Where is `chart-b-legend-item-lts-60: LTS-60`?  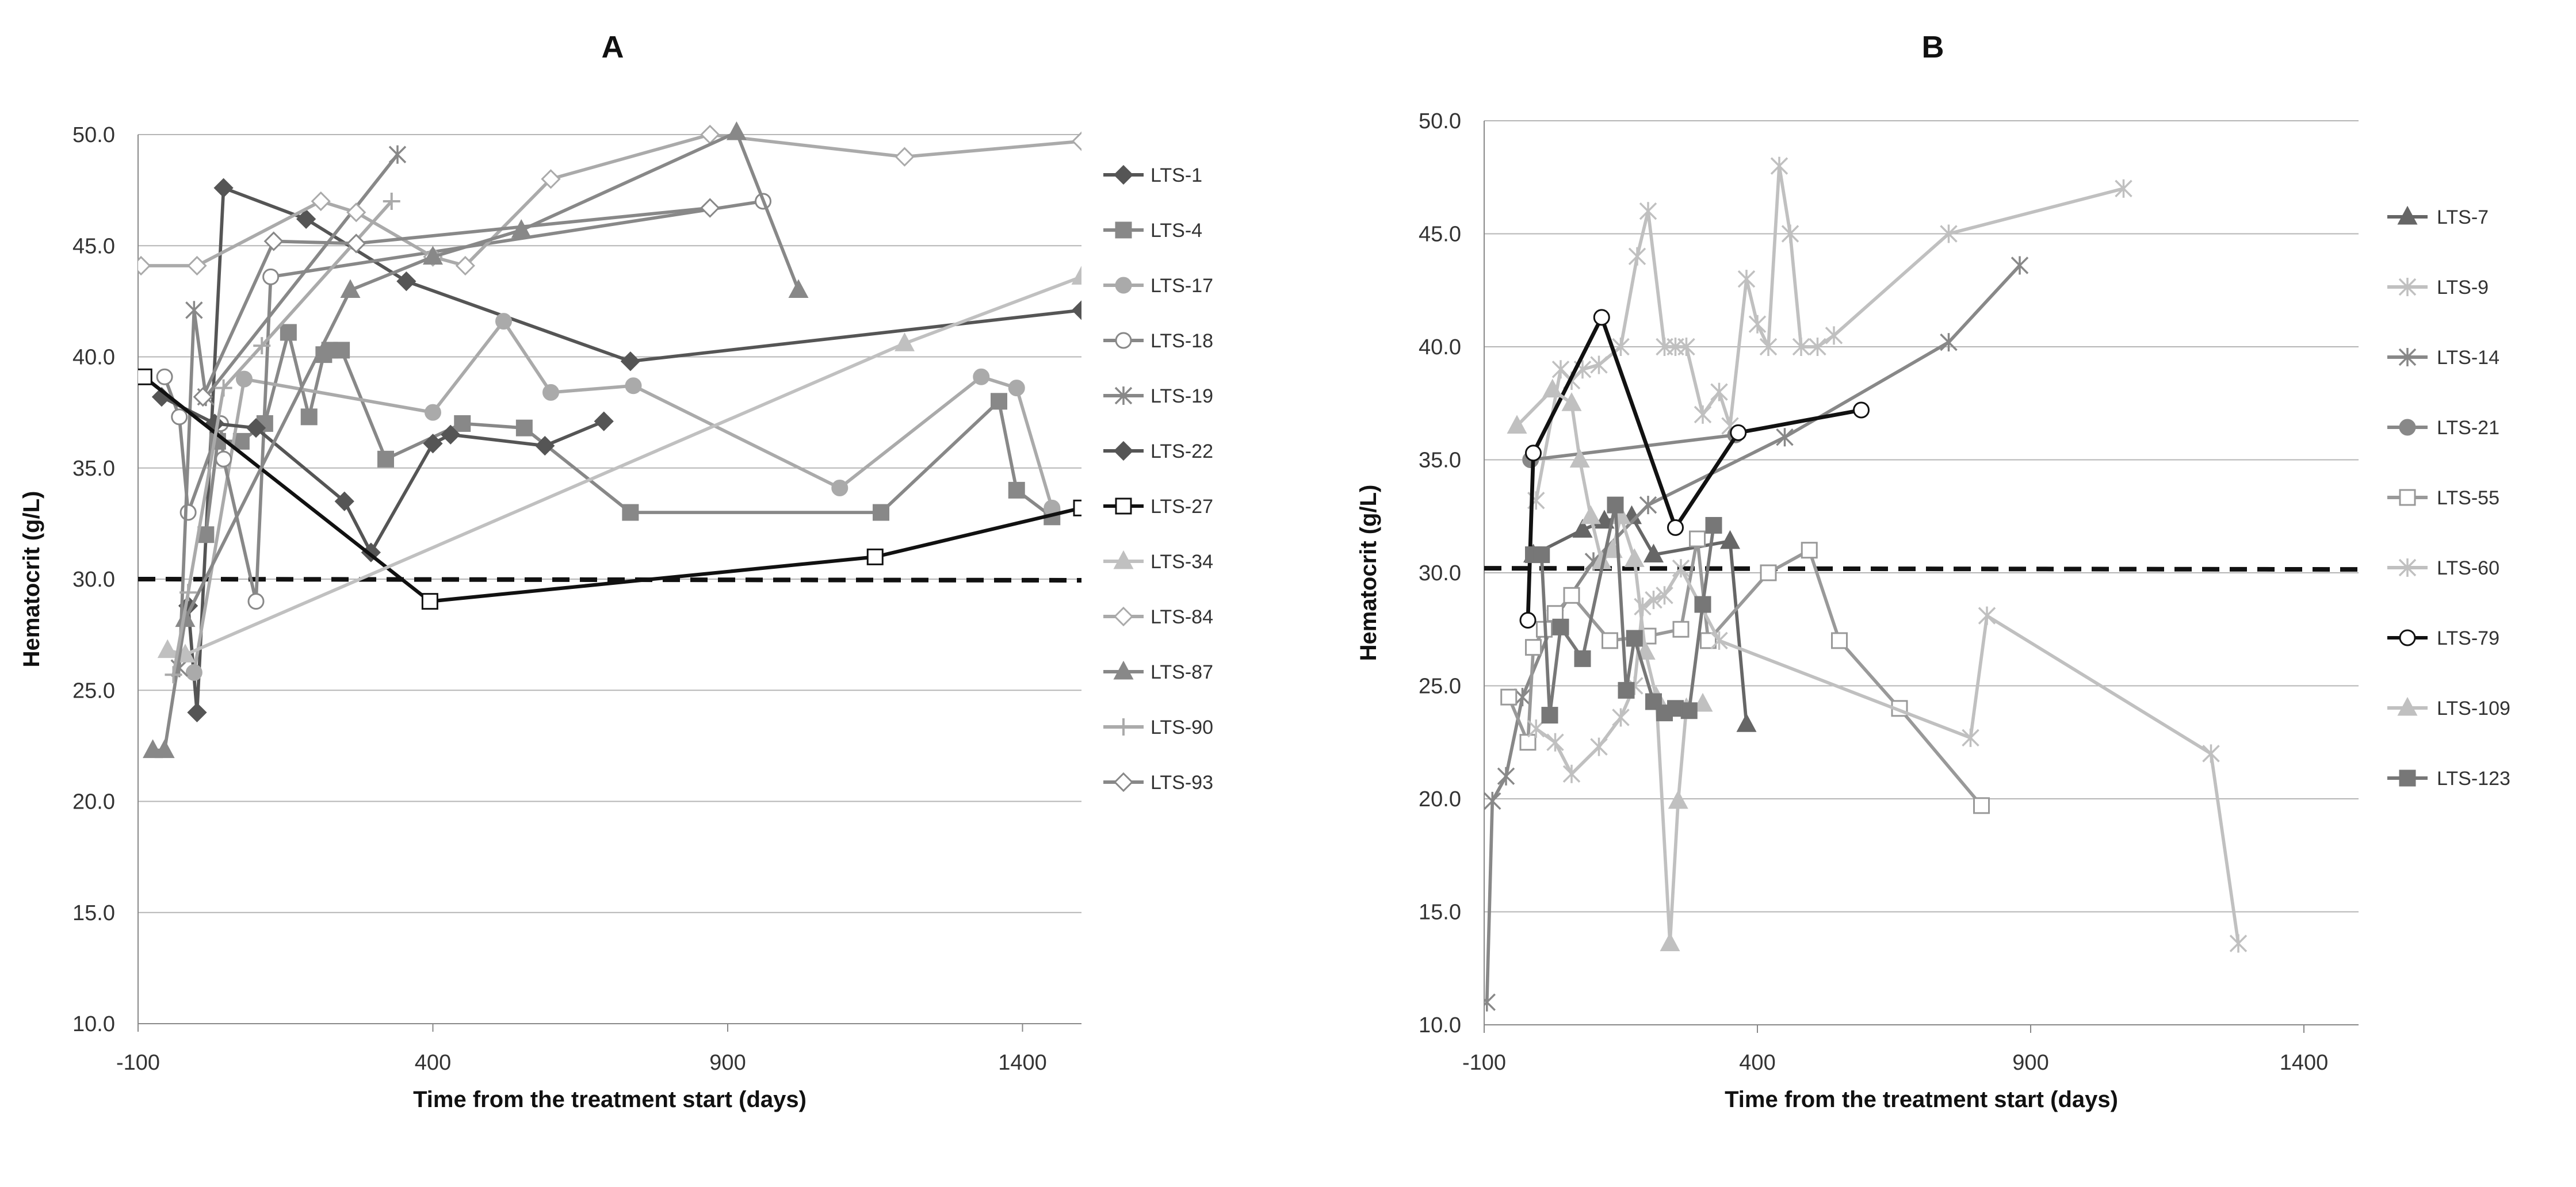
chart-b-legend-item-lts-60: LTS-60 is located at coordinates (2443, 568).